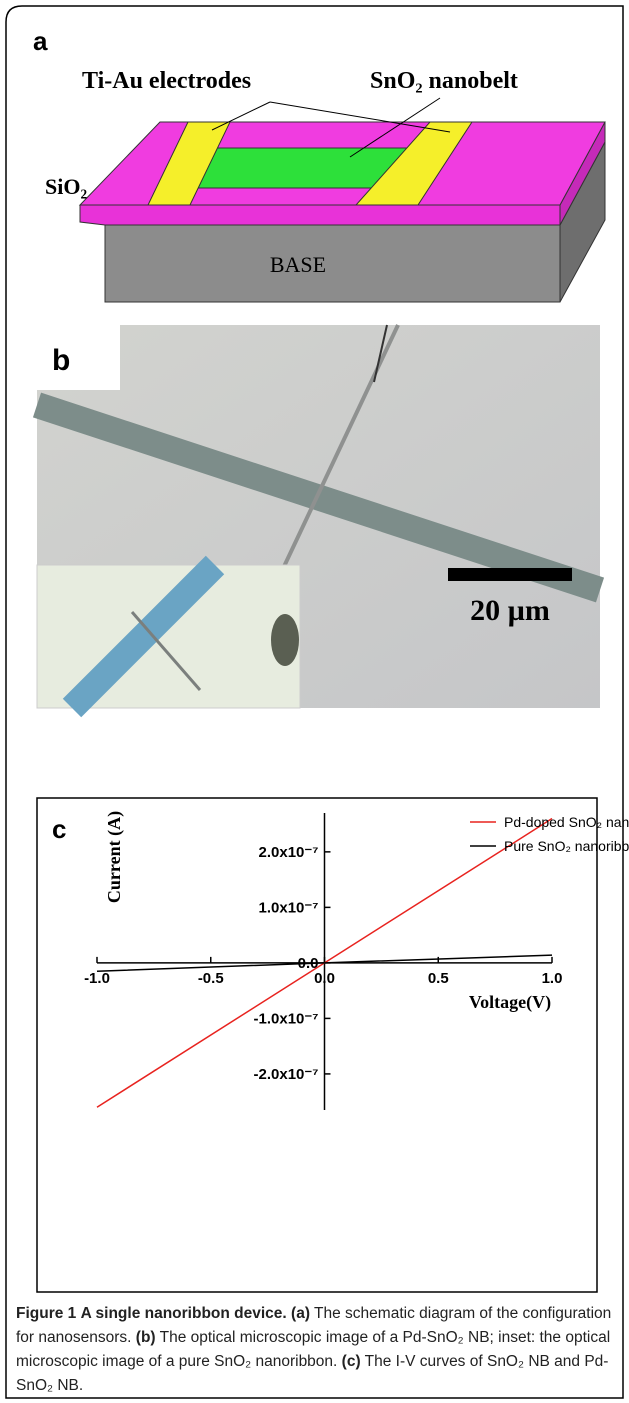 The height and width of the screenshot is (1403, 629). Describe the element at coordinates (324, 963) in the screenshot. I see `series-line` at that location.